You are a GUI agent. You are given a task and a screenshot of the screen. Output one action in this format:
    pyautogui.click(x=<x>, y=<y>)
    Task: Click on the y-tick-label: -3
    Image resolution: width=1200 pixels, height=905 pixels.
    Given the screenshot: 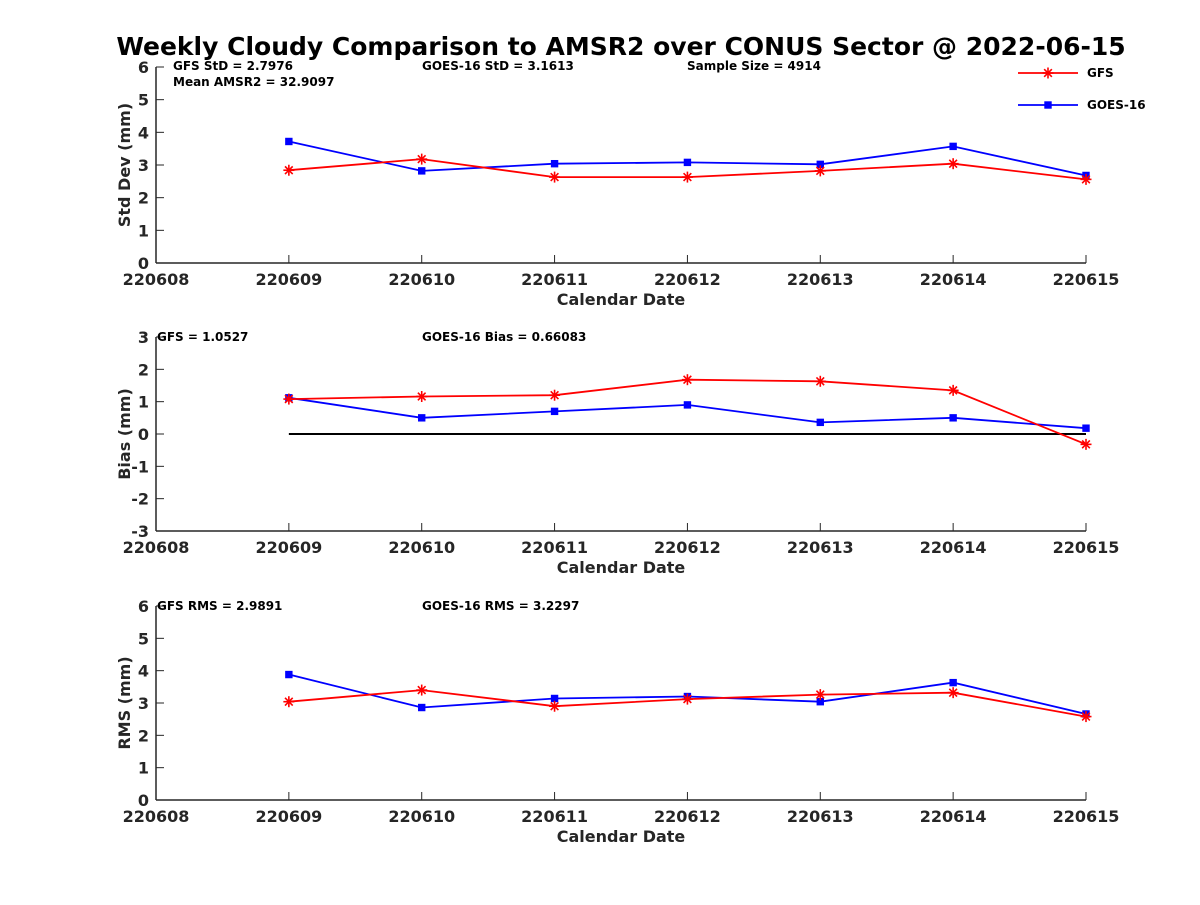 What is the action you would take?
    pyautogui.click(x=140, y=531)
    